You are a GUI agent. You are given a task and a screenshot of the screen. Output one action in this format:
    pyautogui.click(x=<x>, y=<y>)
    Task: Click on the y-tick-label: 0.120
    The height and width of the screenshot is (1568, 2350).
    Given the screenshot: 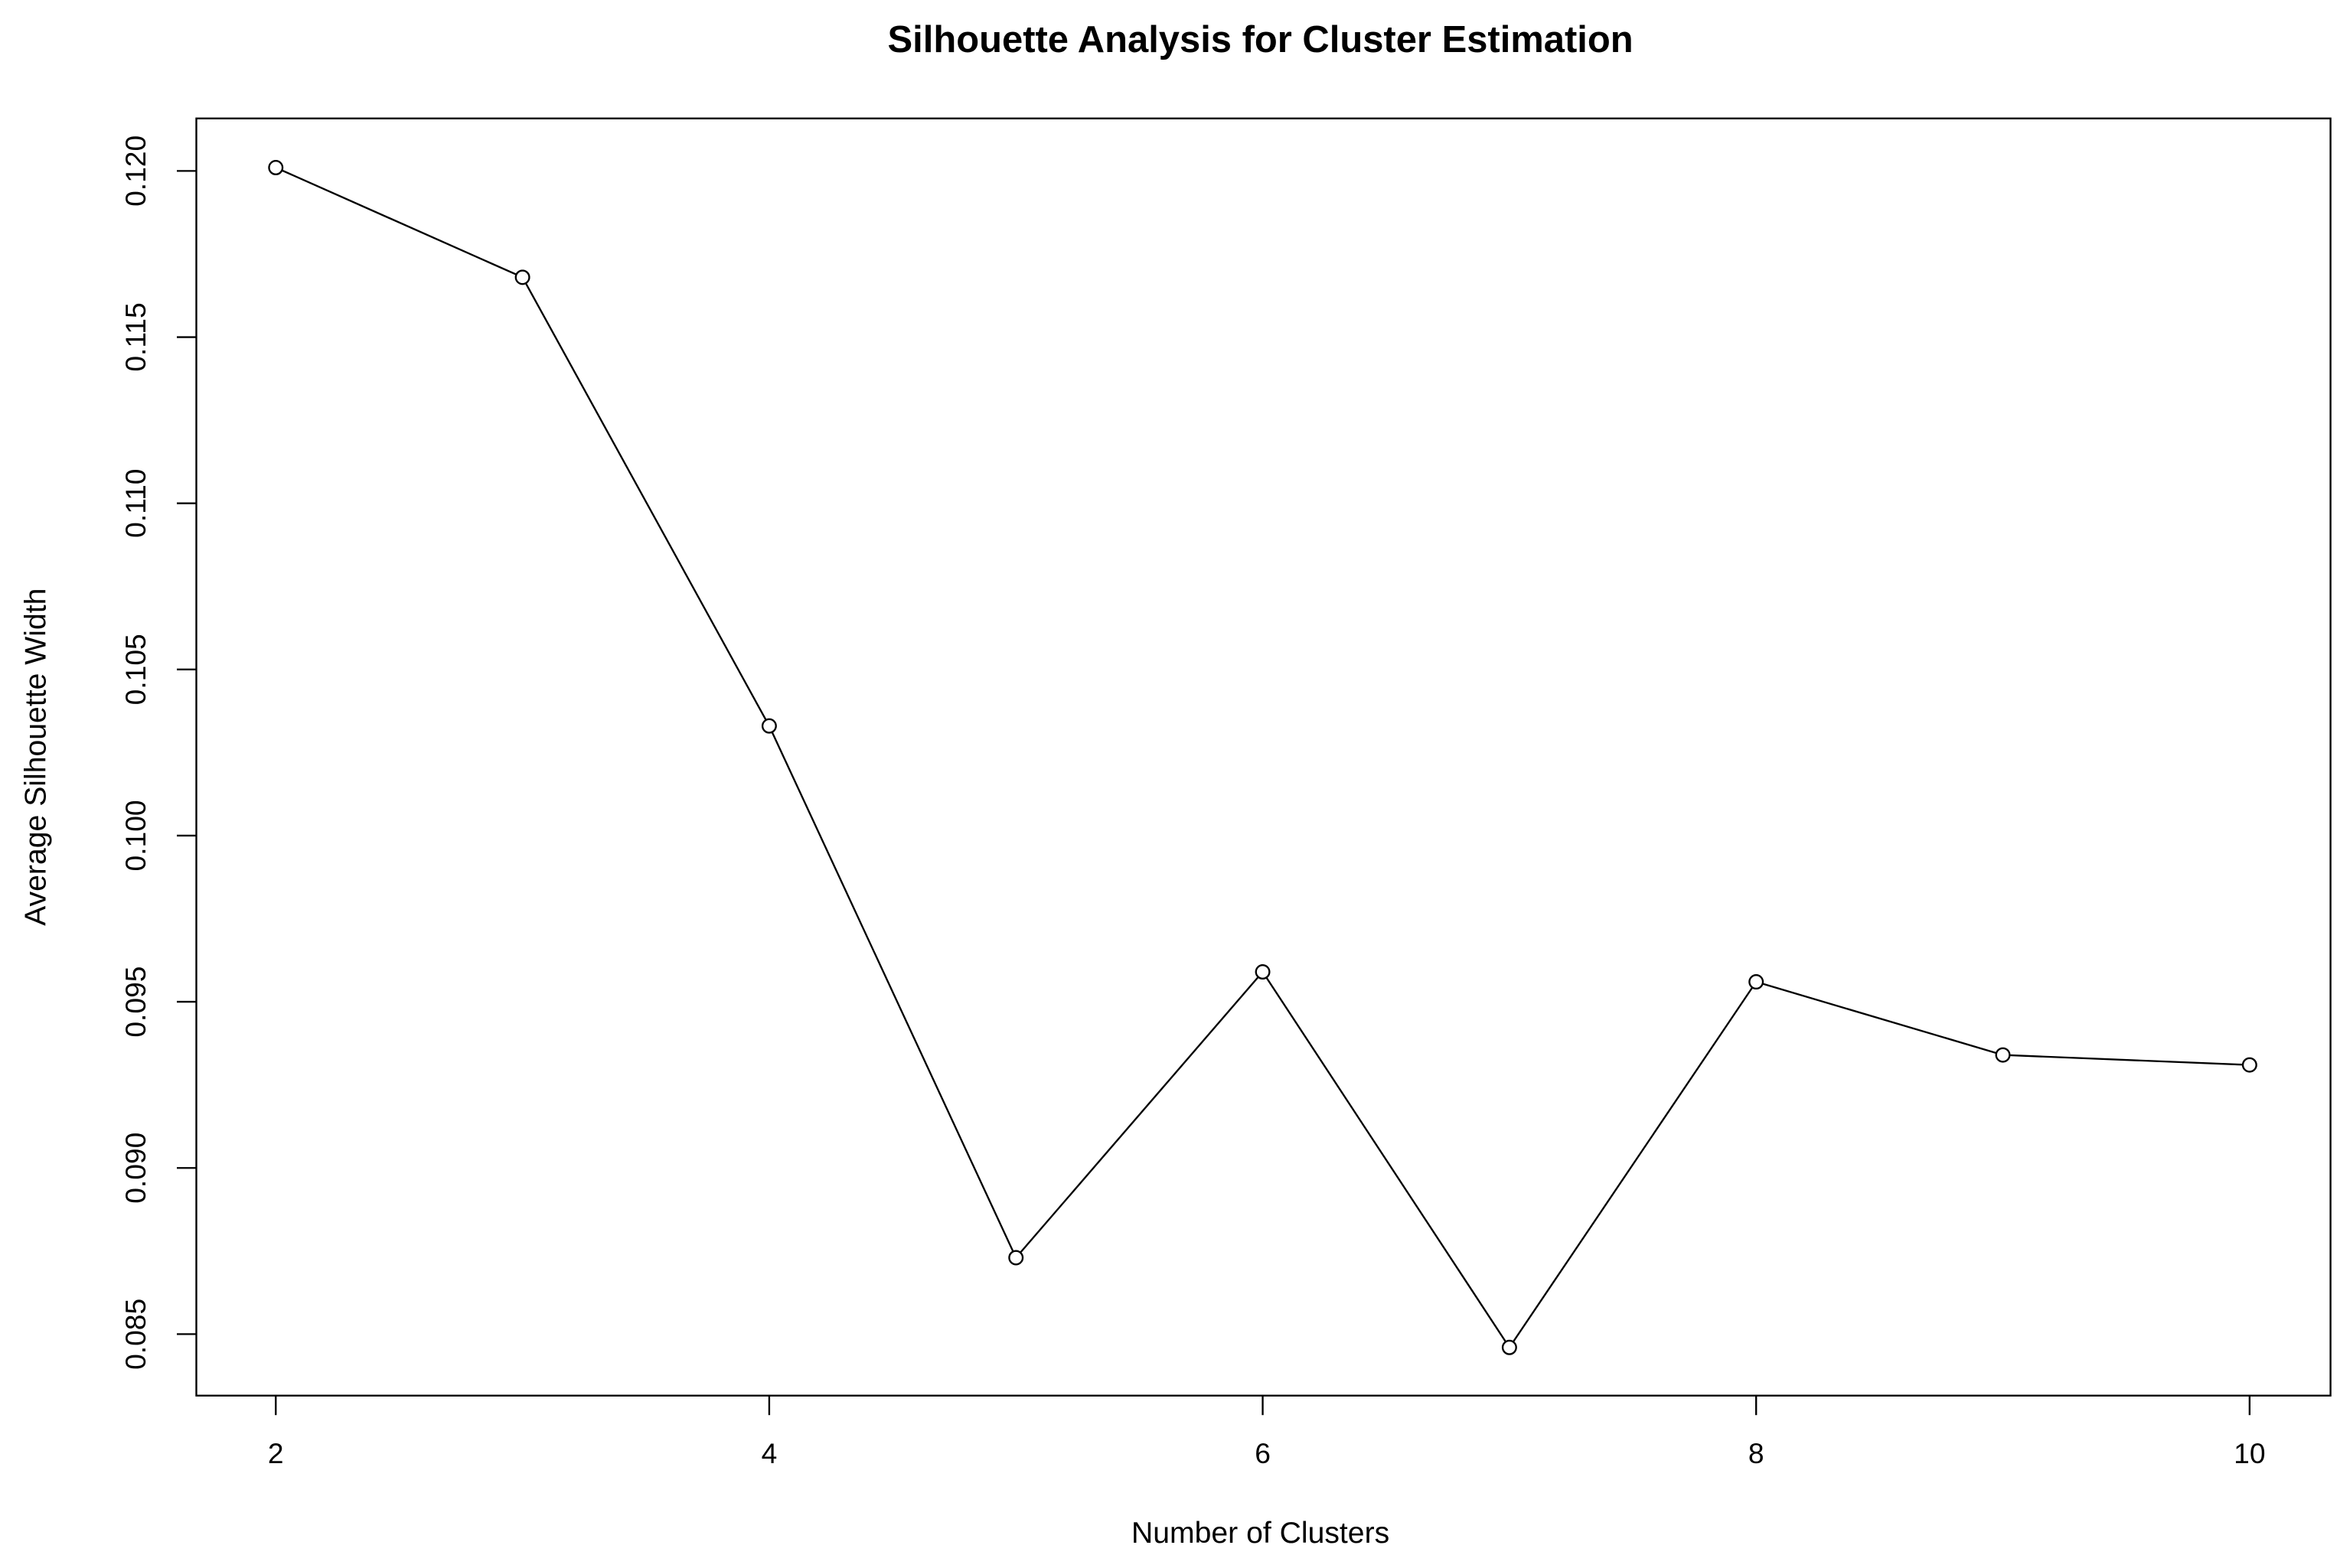 What is the action you would take?
    pyautogui.click(x=135, y=171)
    